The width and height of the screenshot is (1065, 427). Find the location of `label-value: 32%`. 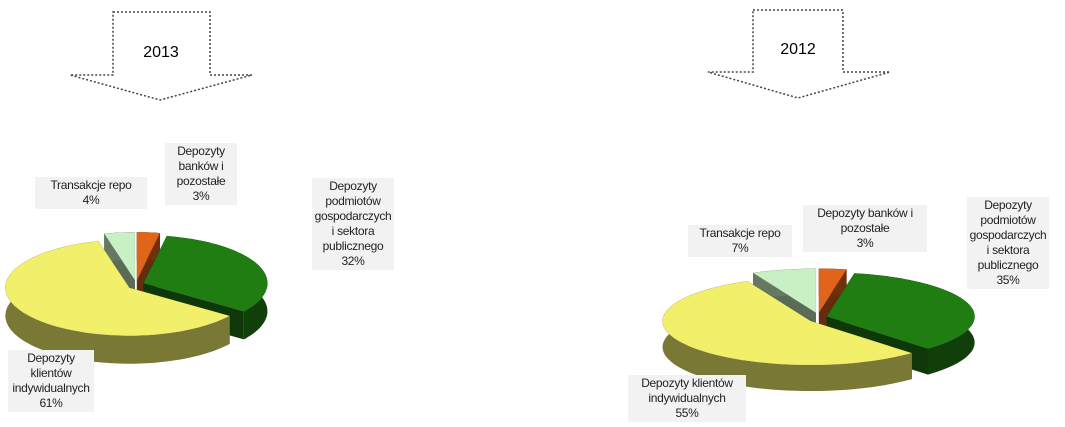

label-value: 32% is located at coordinates (353, 261).